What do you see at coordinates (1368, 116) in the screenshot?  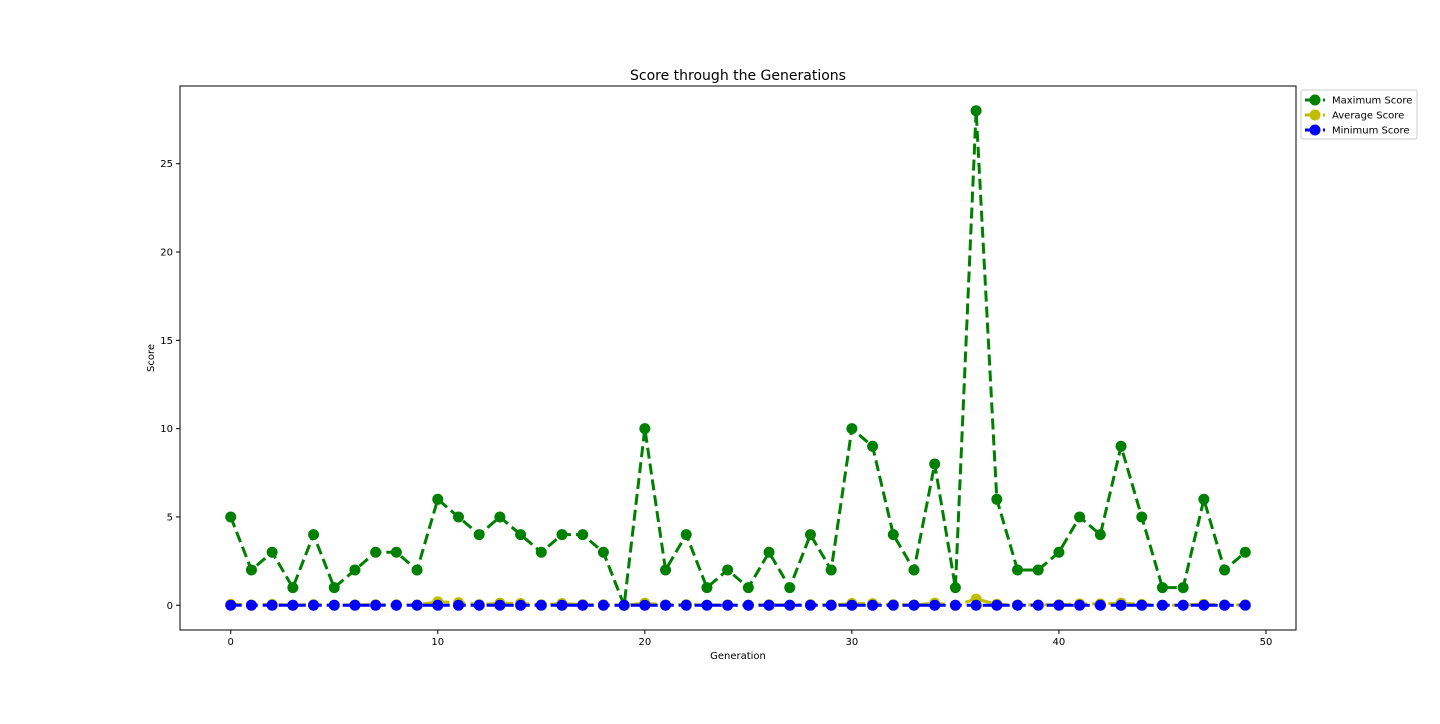 I see `legend-label-average-score: Average Score` at bounding box center [1368, 116].